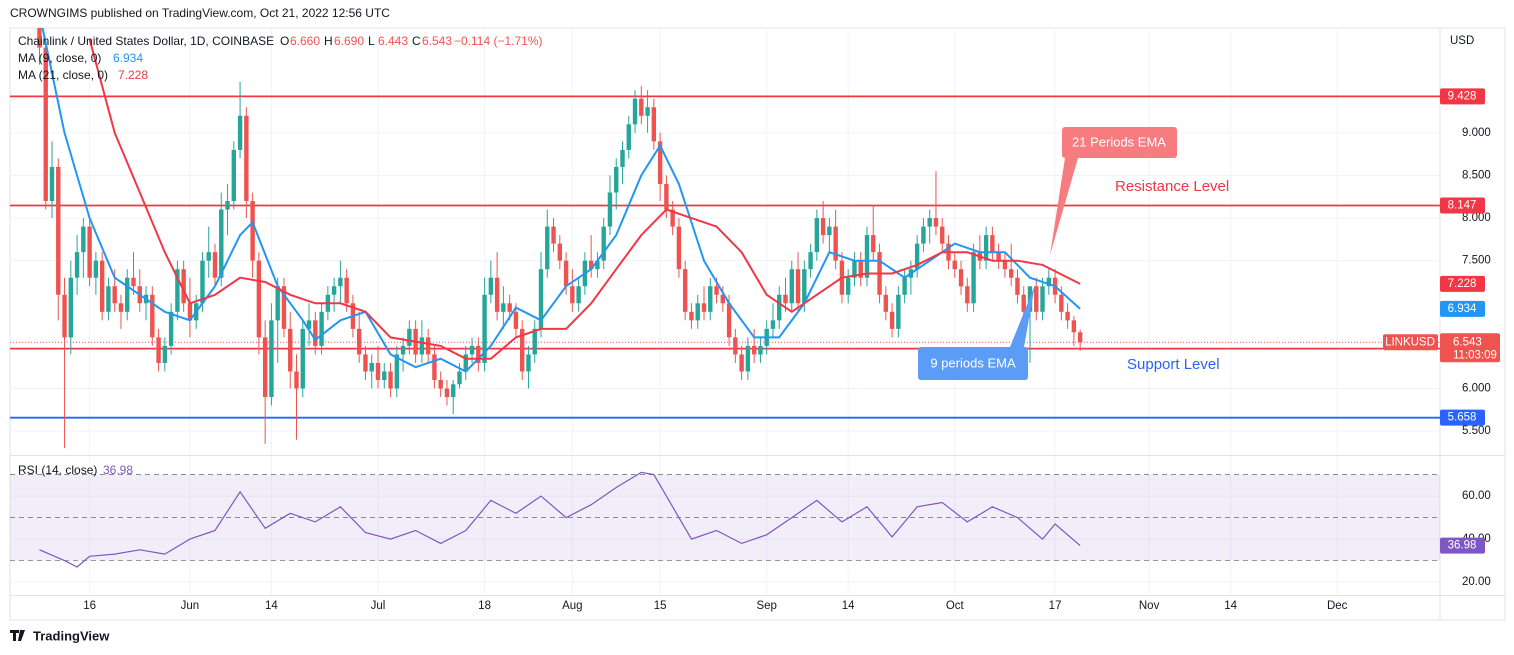 This screenshot has height=655, width=1514. I want to click on ohlc-value: 6.660, so click(305, 41).